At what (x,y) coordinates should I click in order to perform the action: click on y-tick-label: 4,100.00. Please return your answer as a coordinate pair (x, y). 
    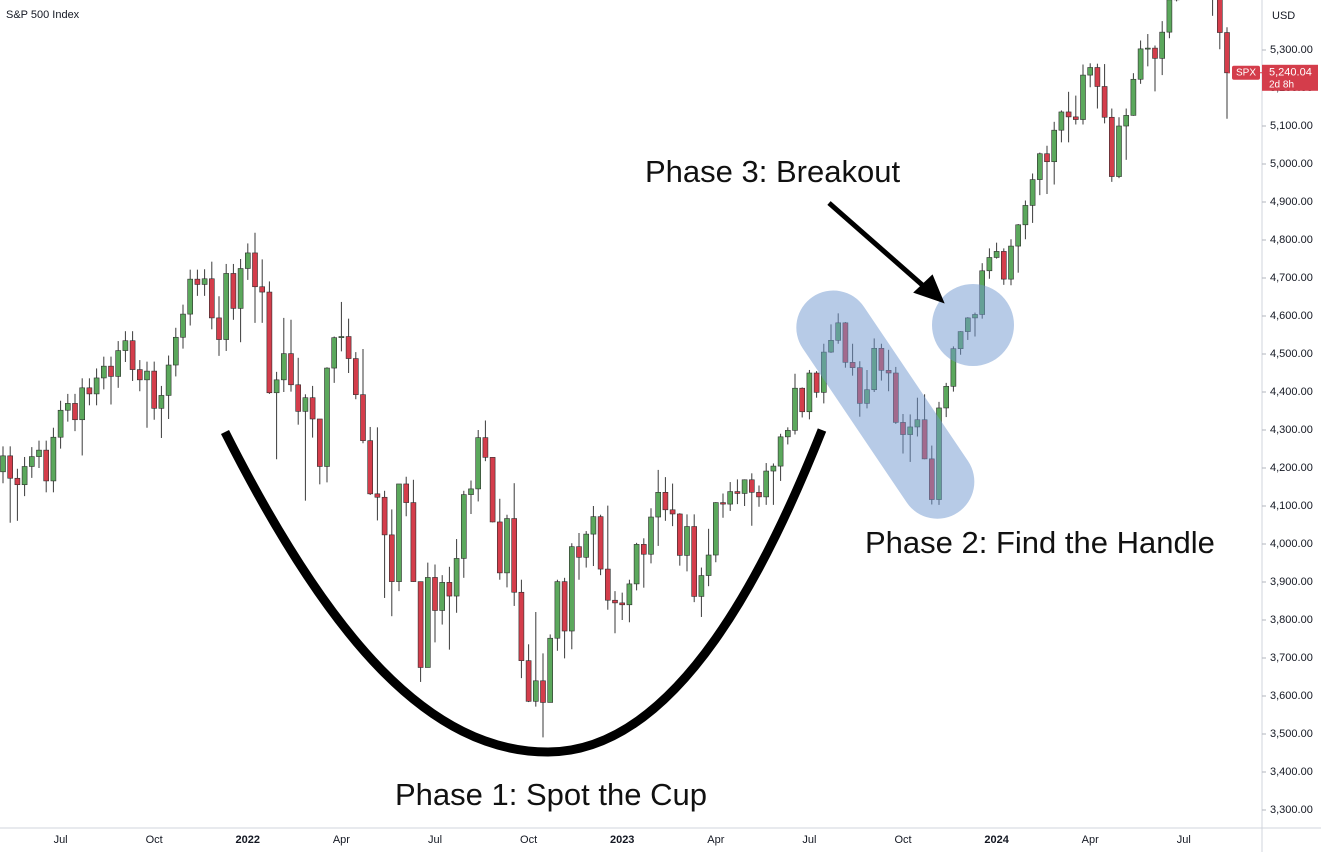
    Looking at the image, I should click on (1291, 506).